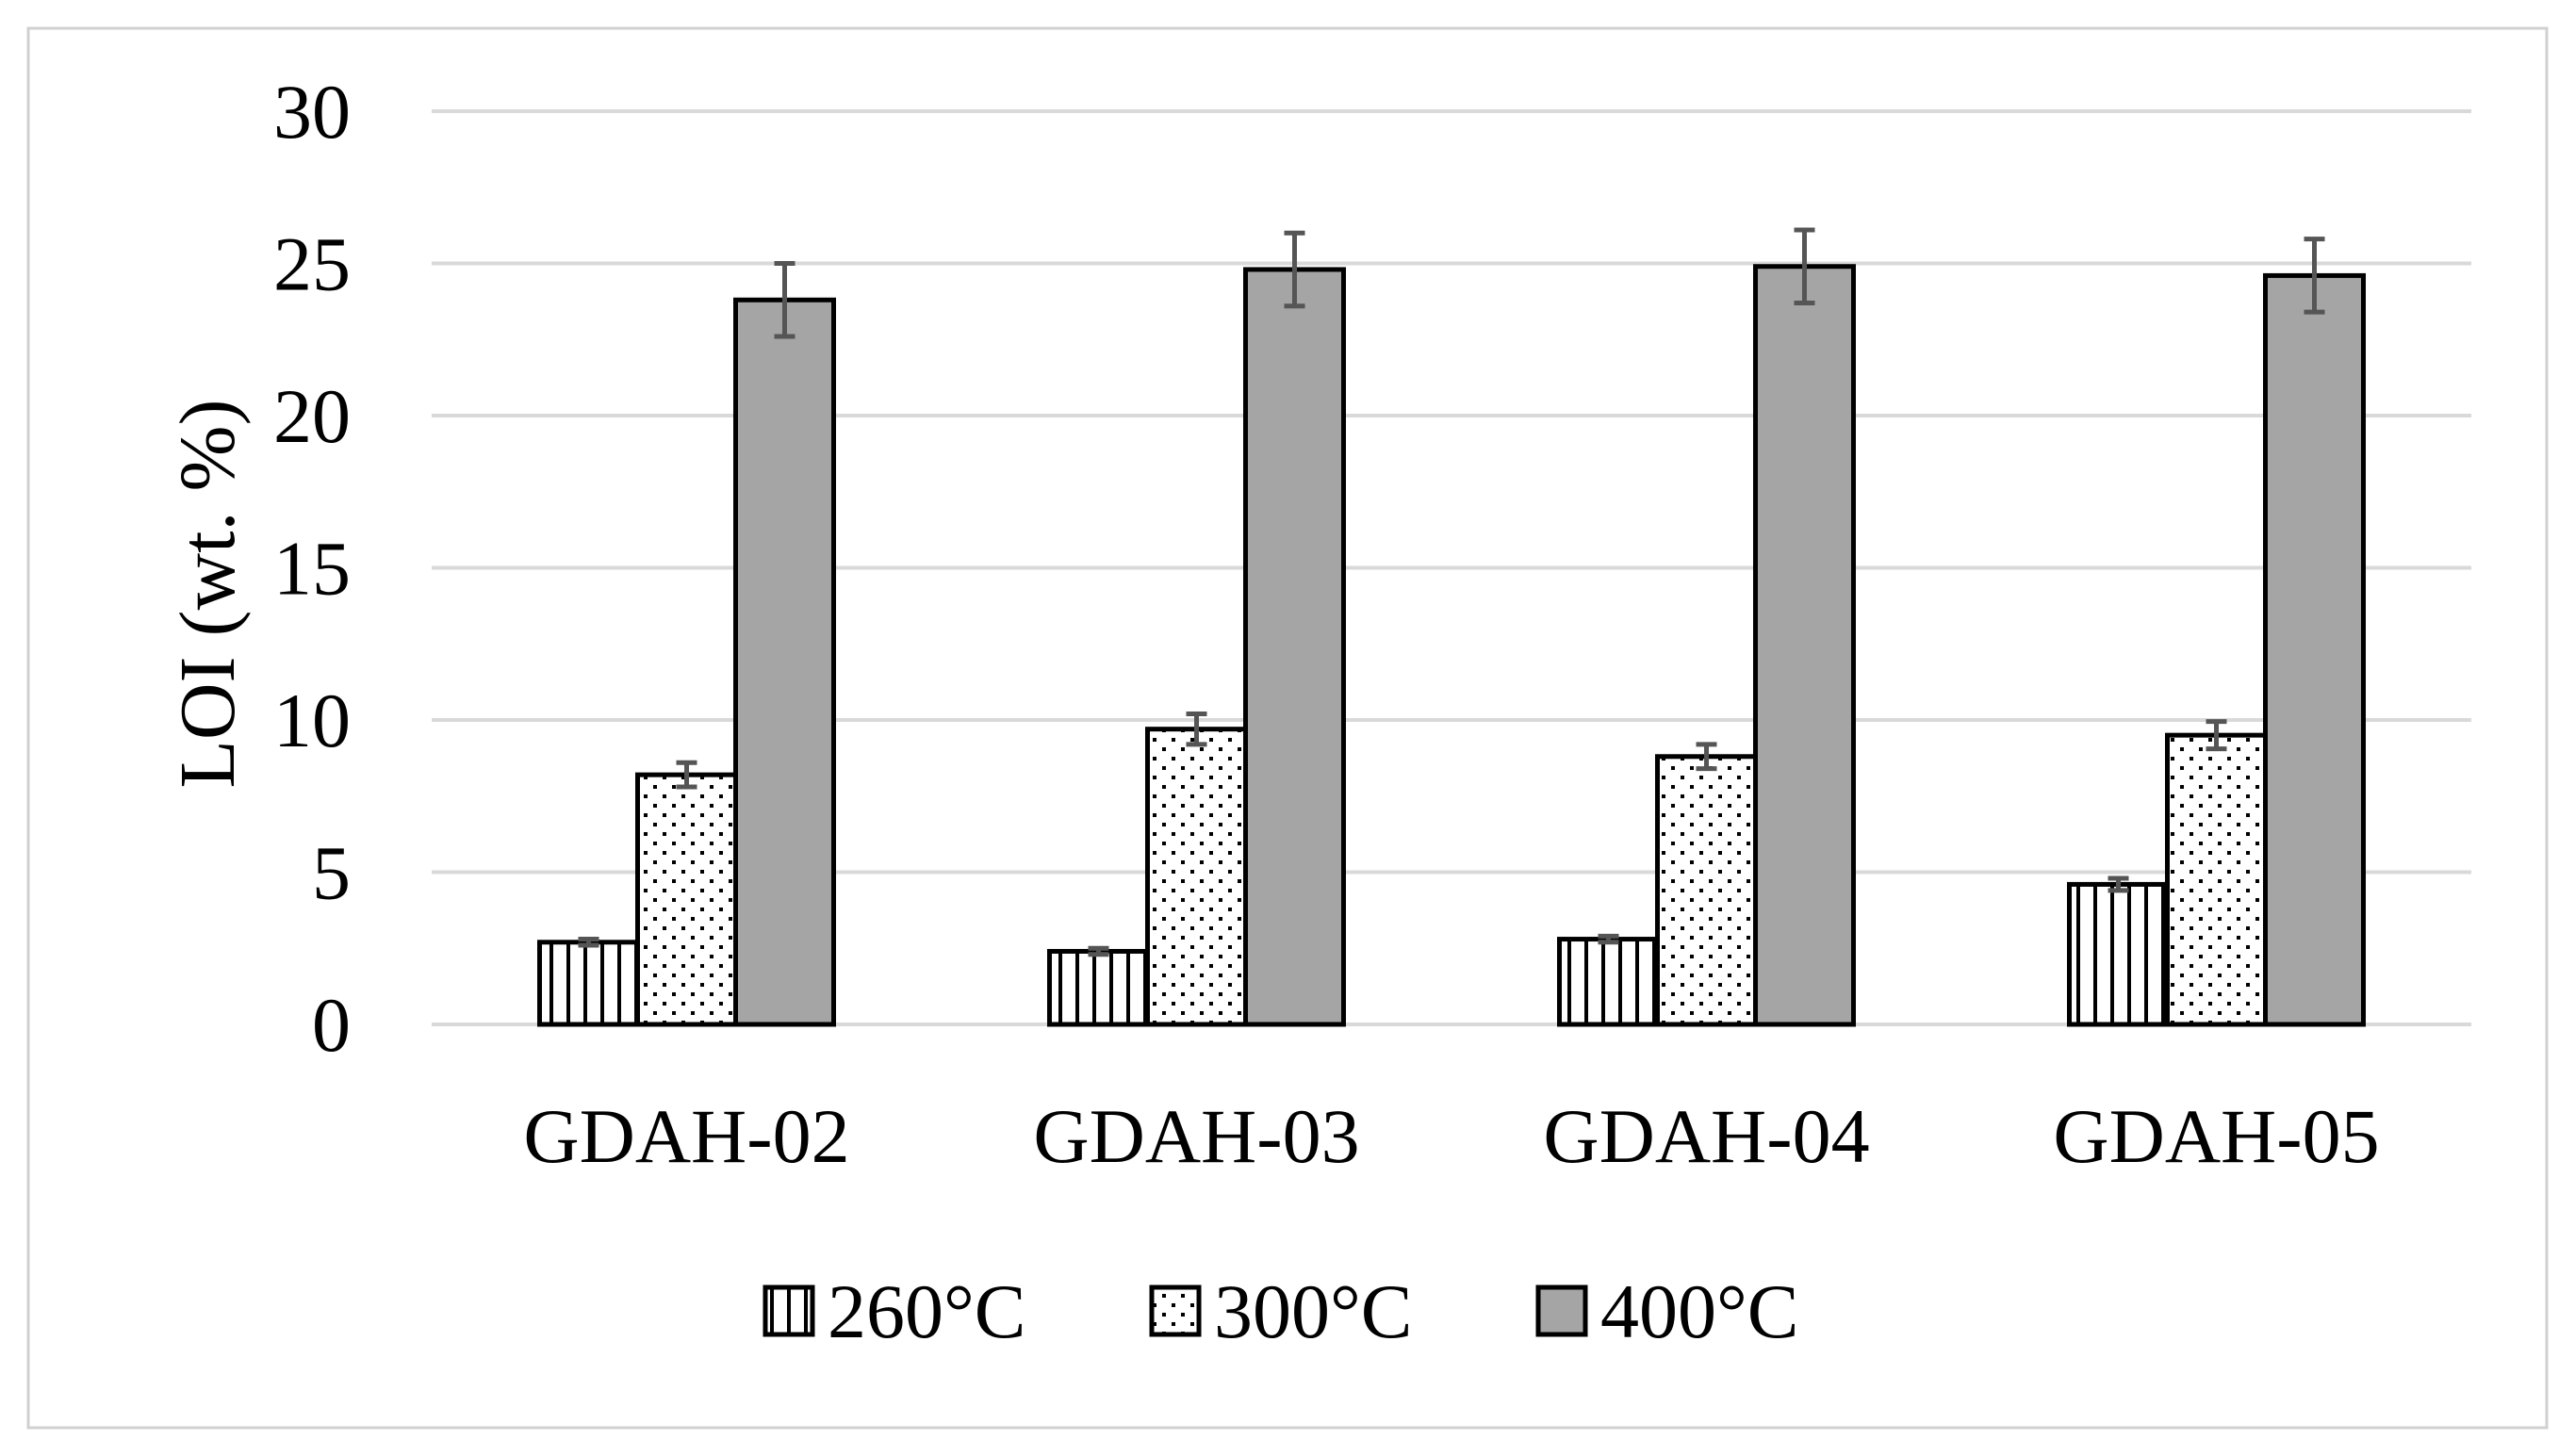 The image size is (2575, 1456). Describe the element at coordinates (208, 594) in the screenshot. I see `y-axis-title: LOI (wt. %)` at that location.